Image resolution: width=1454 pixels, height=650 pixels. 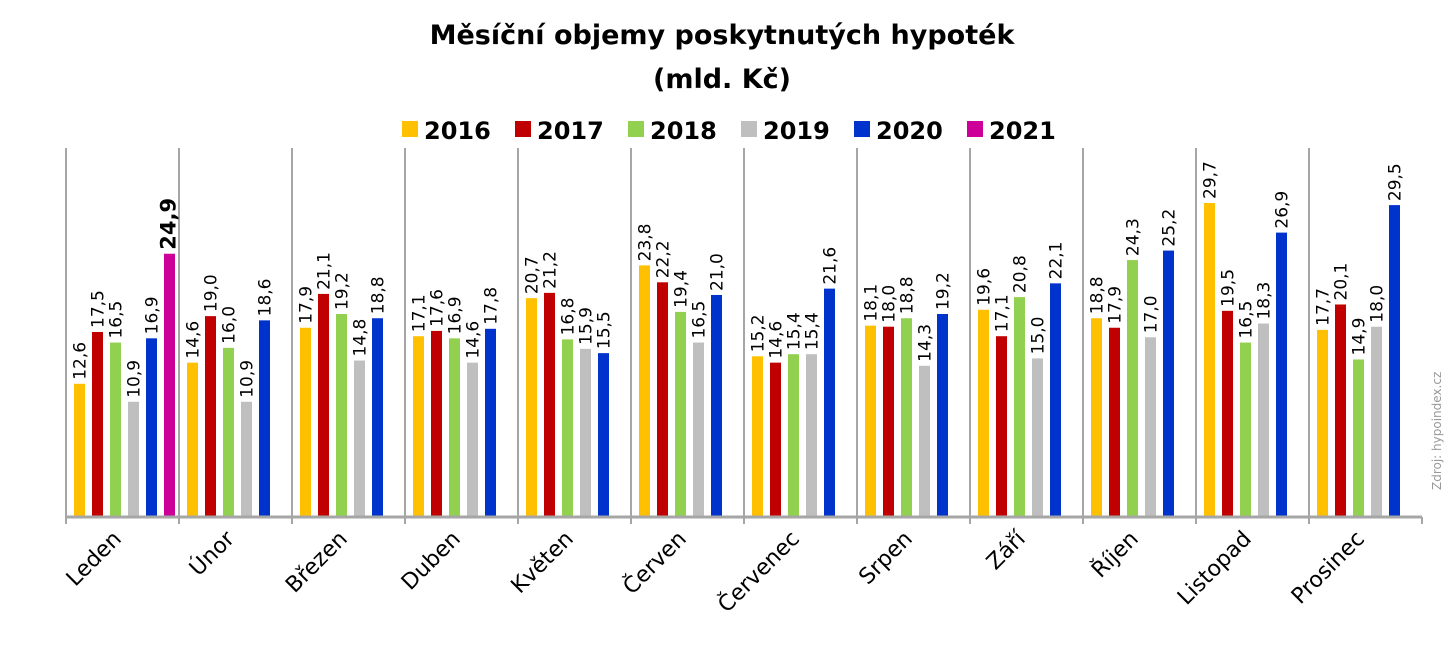 What do you see at coordinates (567, 428) in the screenshot?
I see `bar-2018-Květen` at bounding box center [567, 428].